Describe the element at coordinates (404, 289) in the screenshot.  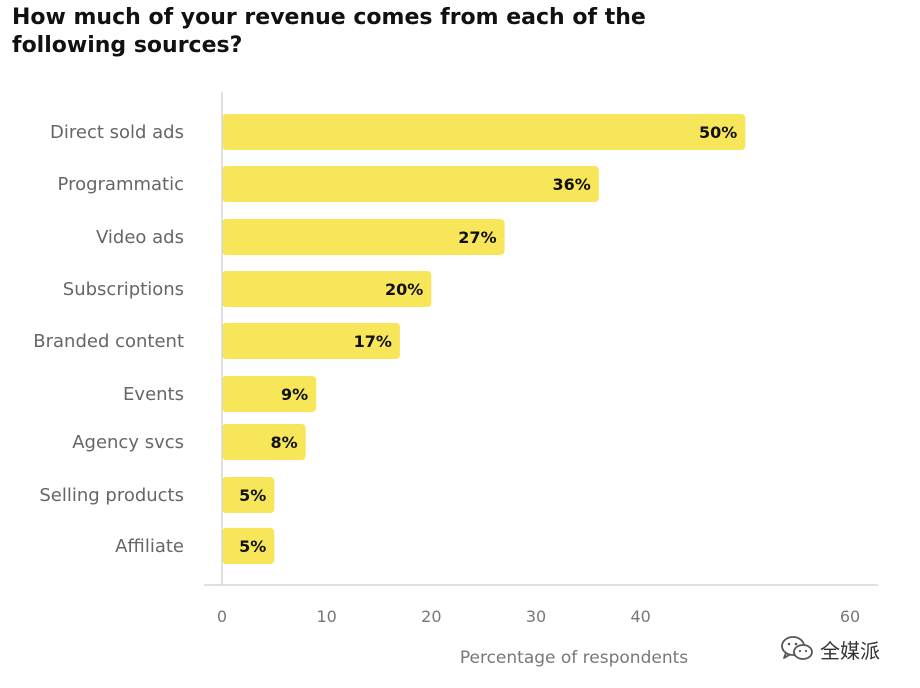
I see `data-label: 20%` at that location.